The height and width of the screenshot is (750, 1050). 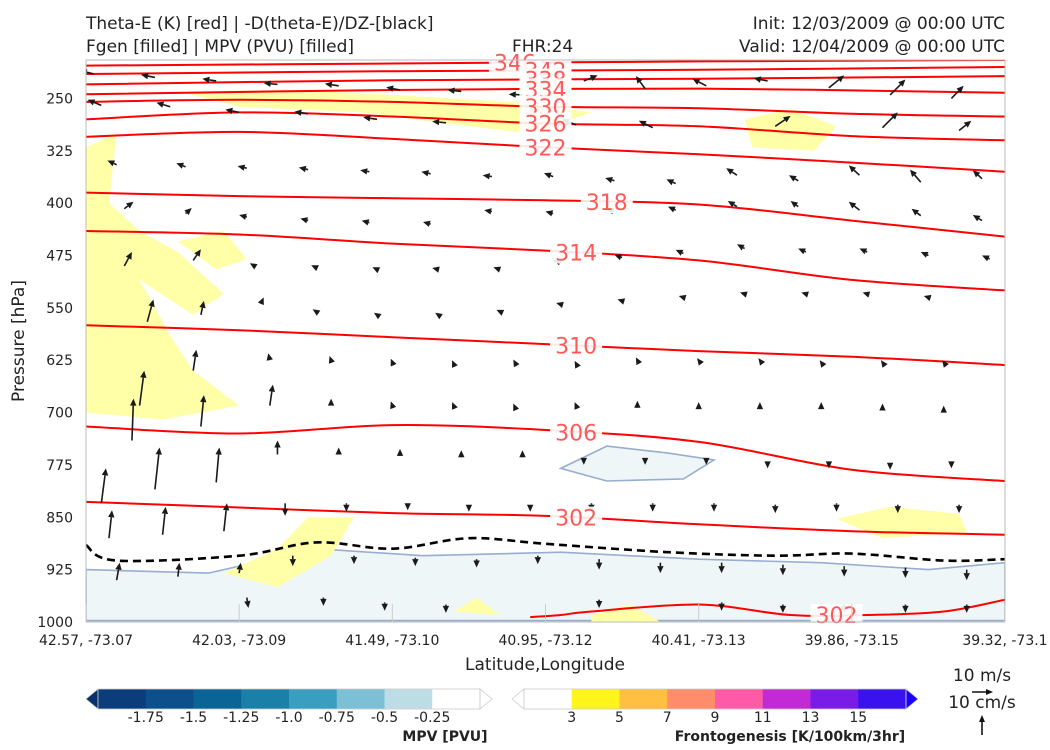 I want to click on y-tick-label: 625, so click(x=59, y=361).